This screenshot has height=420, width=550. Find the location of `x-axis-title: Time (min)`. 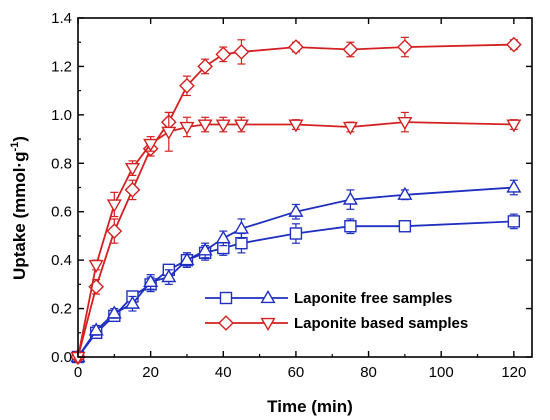

x-axis-title: Time (min) is located at coordinates (310, 406).